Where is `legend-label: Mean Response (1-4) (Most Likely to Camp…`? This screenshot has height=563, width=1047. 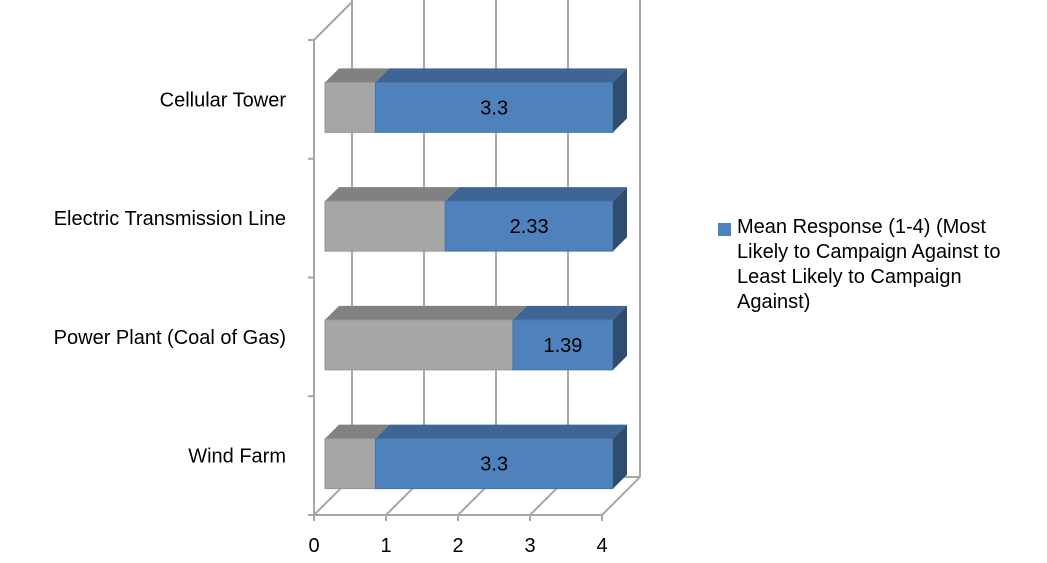 legend-label: Mean Response (1-4) (Most Likely to Camp… is located at coordinates (869, 264).